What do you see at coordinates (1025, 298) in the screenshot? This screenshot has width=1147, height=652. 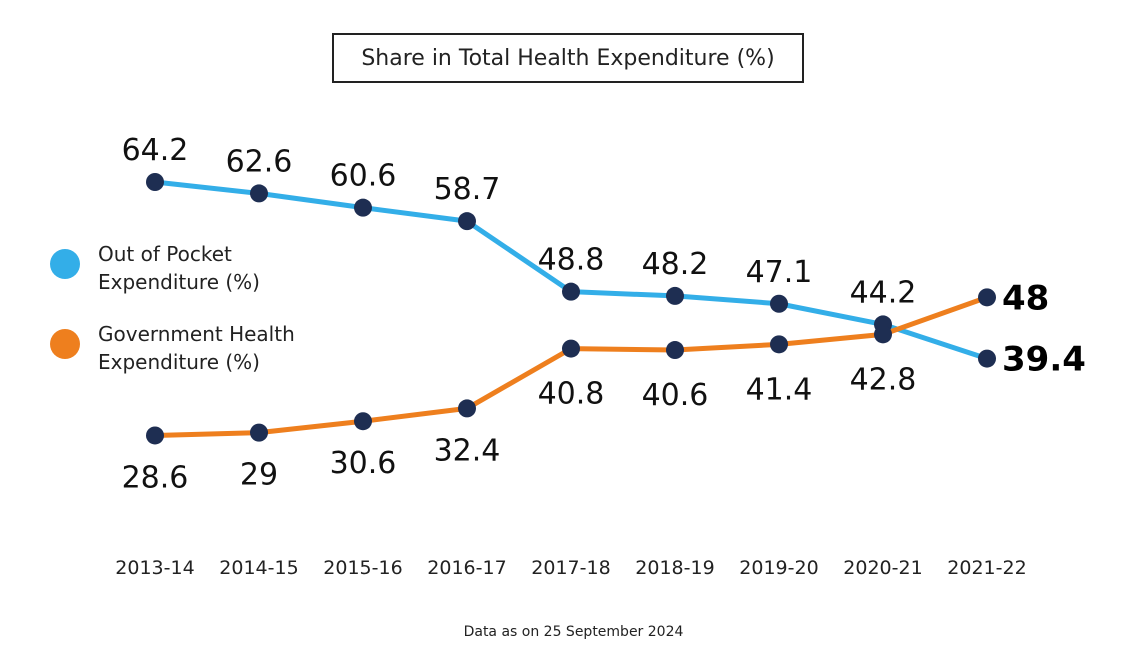 I see `data-label-government: 48` at bounding box center [1025, 298].